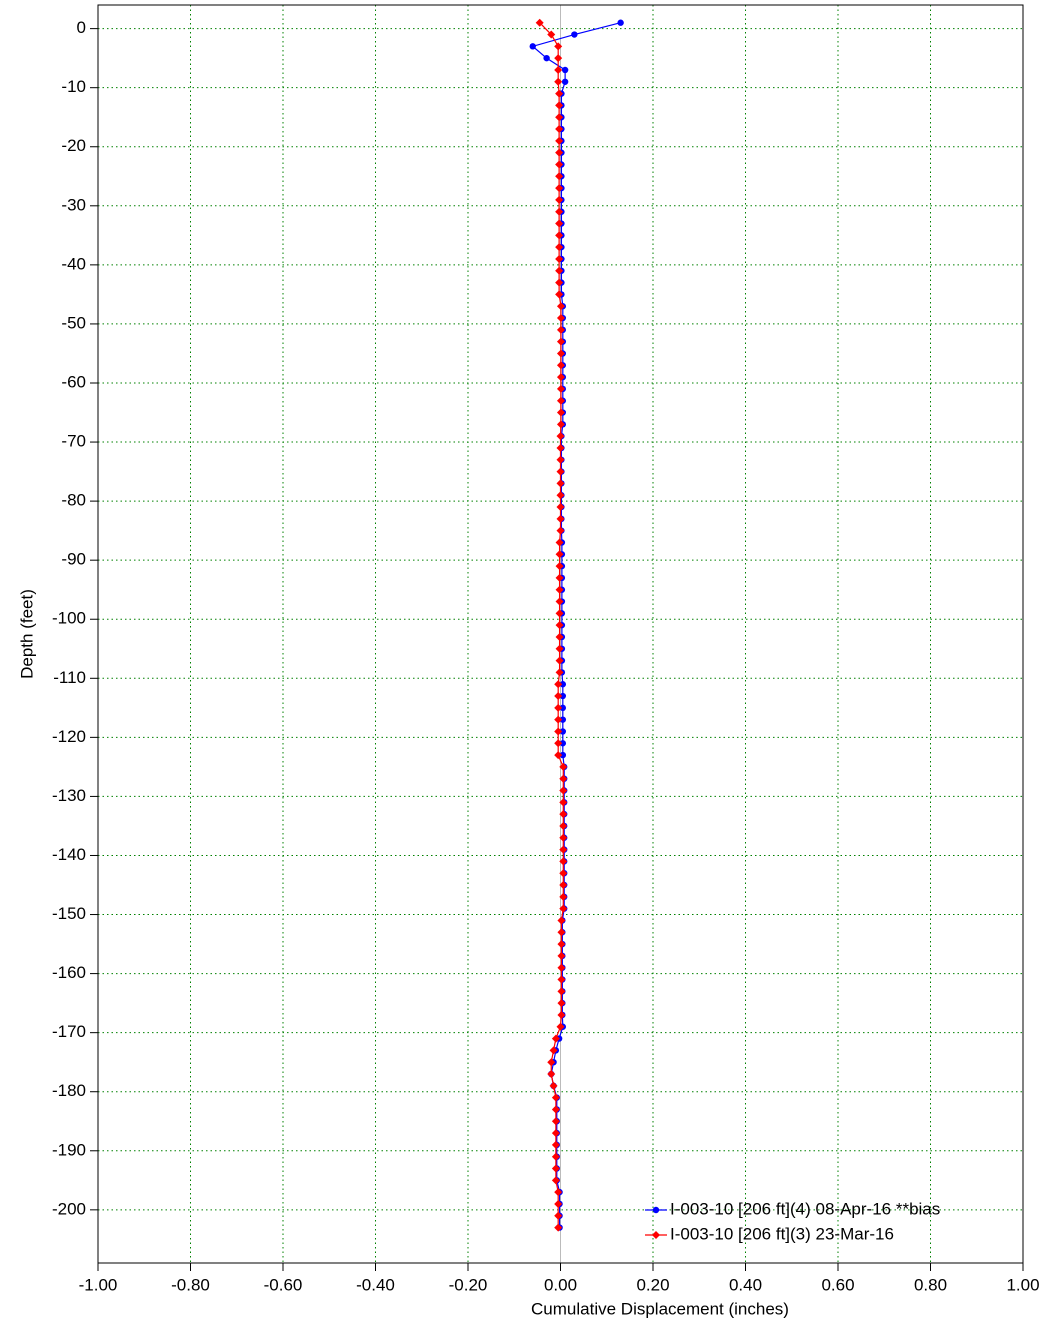 This screenshot has width=1046, height=1331. Describe the element at coordinates (73, 381) in the screenshot. I see `y-tick-label: -60` at that location.